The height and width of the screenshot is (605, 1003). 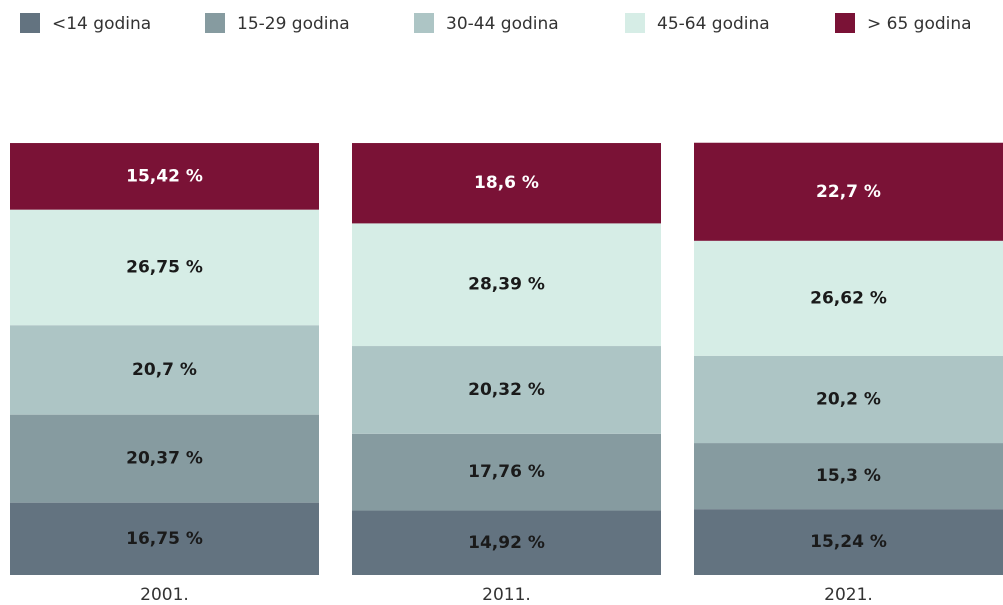 What do you see at coordinates (164, 595) in the screenshot?
I see `x-tick-label: 2001.` at bounding box center [164, 595].